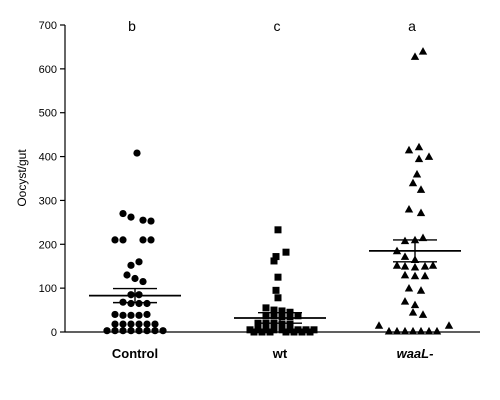 The height and width of the screenshot is (400, 500). What do you see at coordinates (412, 26) in the screenshot?
I see `significance-letter: a` at bounding box center [412, 26].